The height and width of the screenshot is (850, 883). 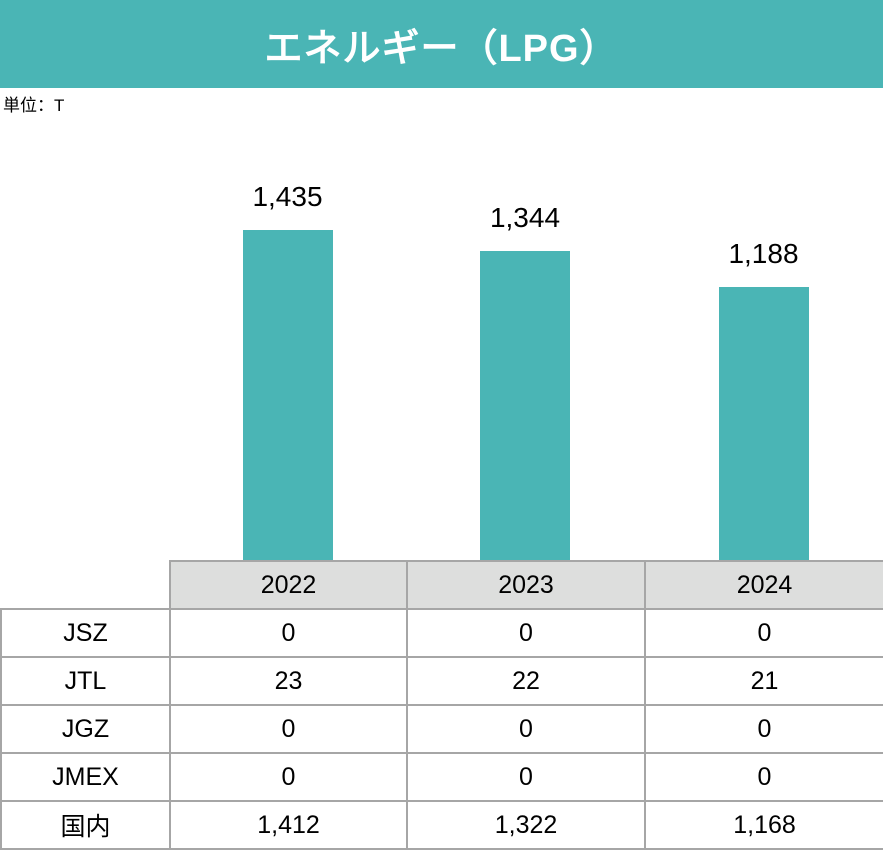 I want to click on bar-2023, so click(x=525, y=405).